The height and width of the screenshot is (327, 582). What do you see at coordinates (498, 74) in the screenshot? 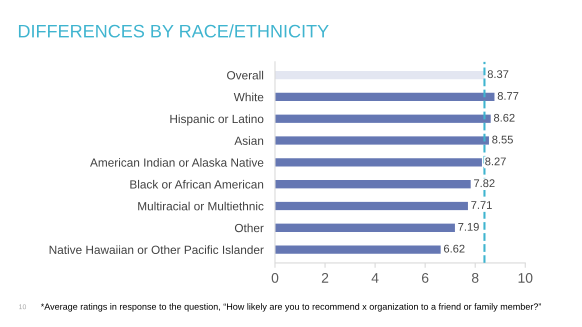
I see `data-label: 8.37` at bounding box center [498, 74].